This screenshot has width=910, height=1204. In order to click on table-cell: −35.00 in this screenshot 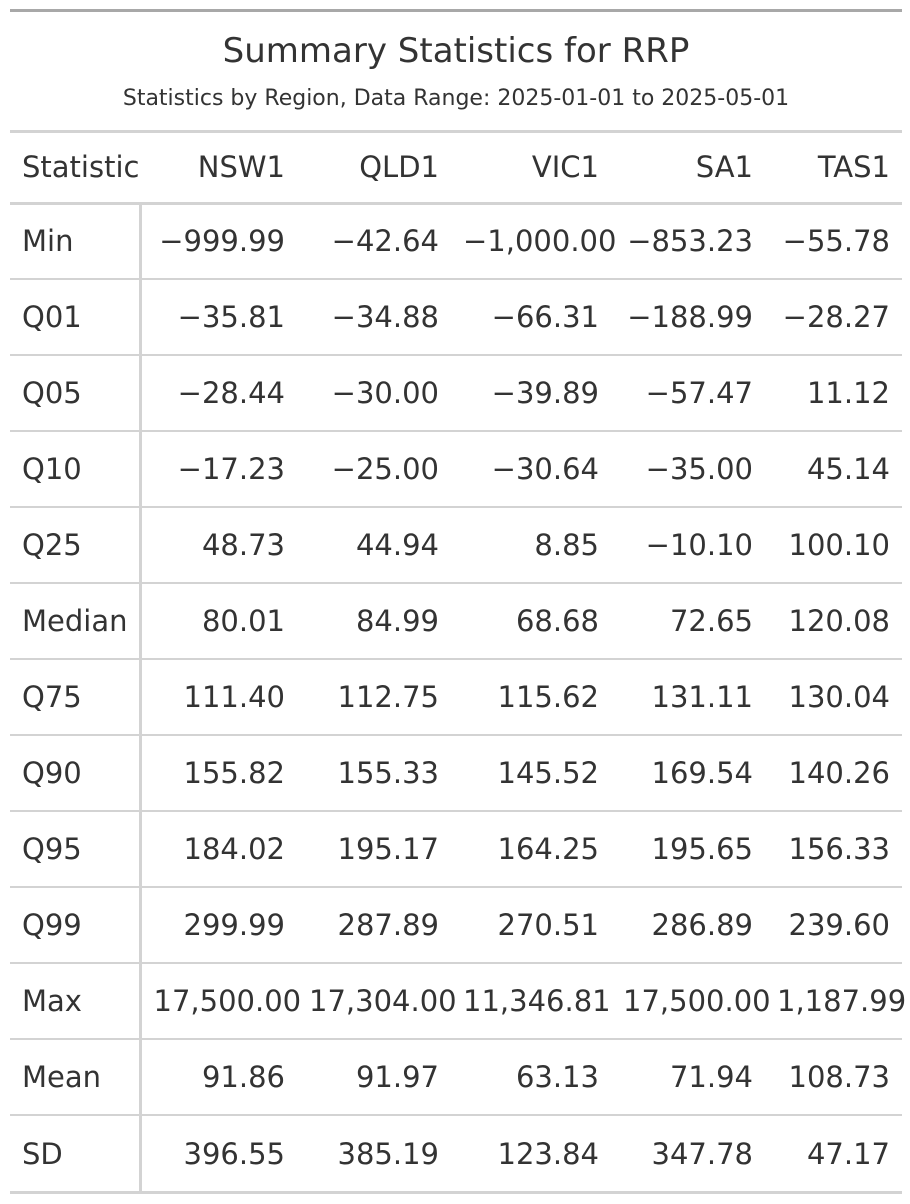, I will do `click(688, 468)`.